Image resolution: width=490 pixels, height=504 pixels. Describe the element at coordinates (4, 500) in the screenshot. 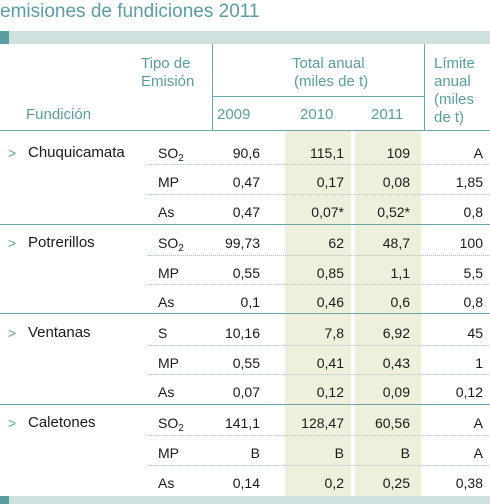

I see `bottom-band-accent` at that location.